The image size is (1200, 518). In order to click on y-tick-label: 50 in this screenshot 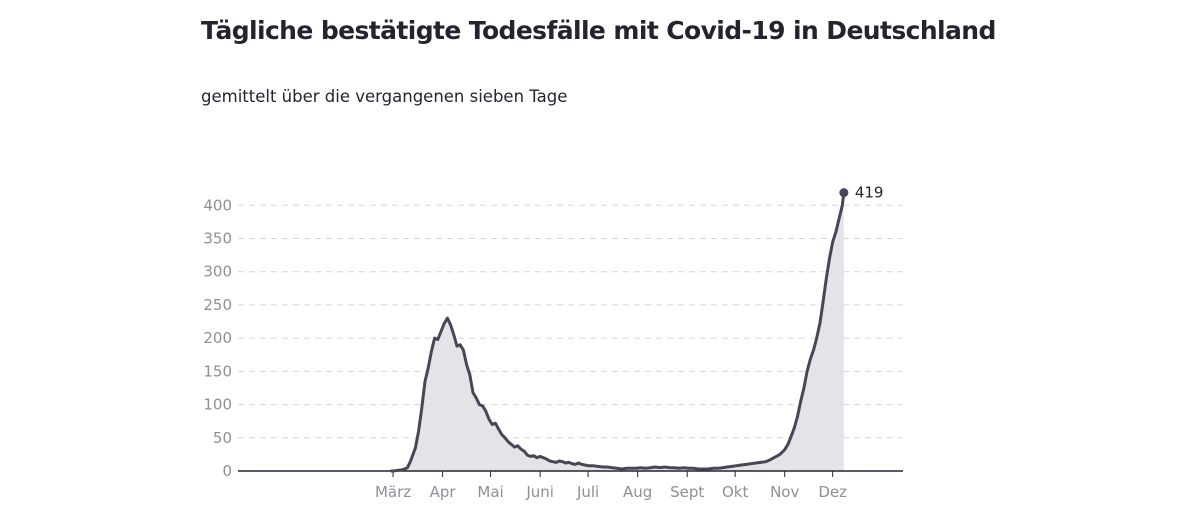, I will do `click(222, 438)`.